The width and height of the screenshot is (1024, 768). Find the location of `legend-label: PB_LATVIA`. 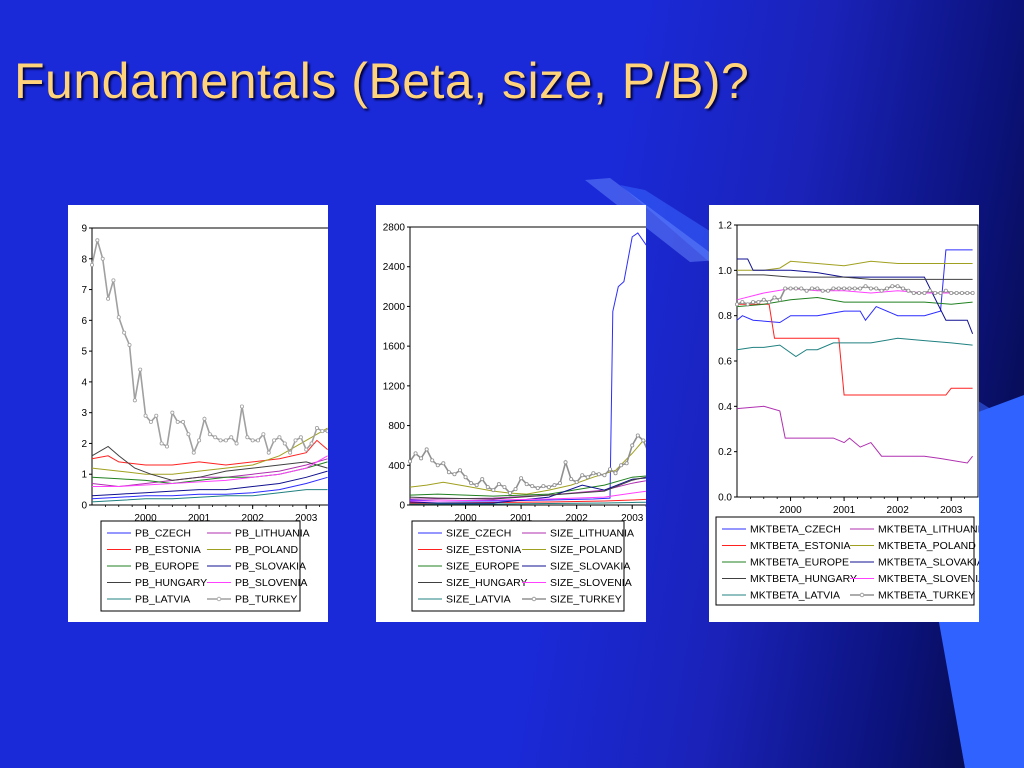

legend-label: PB_LATVIA is located at coordinates (162, 600).